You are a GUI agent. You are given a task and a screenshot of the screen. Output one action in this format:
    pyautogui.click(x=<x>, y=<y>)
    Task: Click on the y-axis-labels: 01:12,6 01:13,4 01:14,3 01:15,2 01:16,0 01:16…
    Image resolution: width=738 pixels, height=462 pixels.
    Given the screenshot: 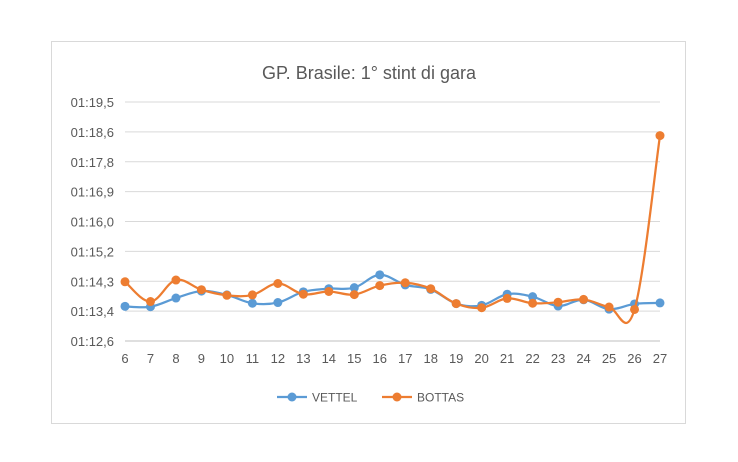 What is the action you would take?
    pyautogui.click(x=92, y=222)
    